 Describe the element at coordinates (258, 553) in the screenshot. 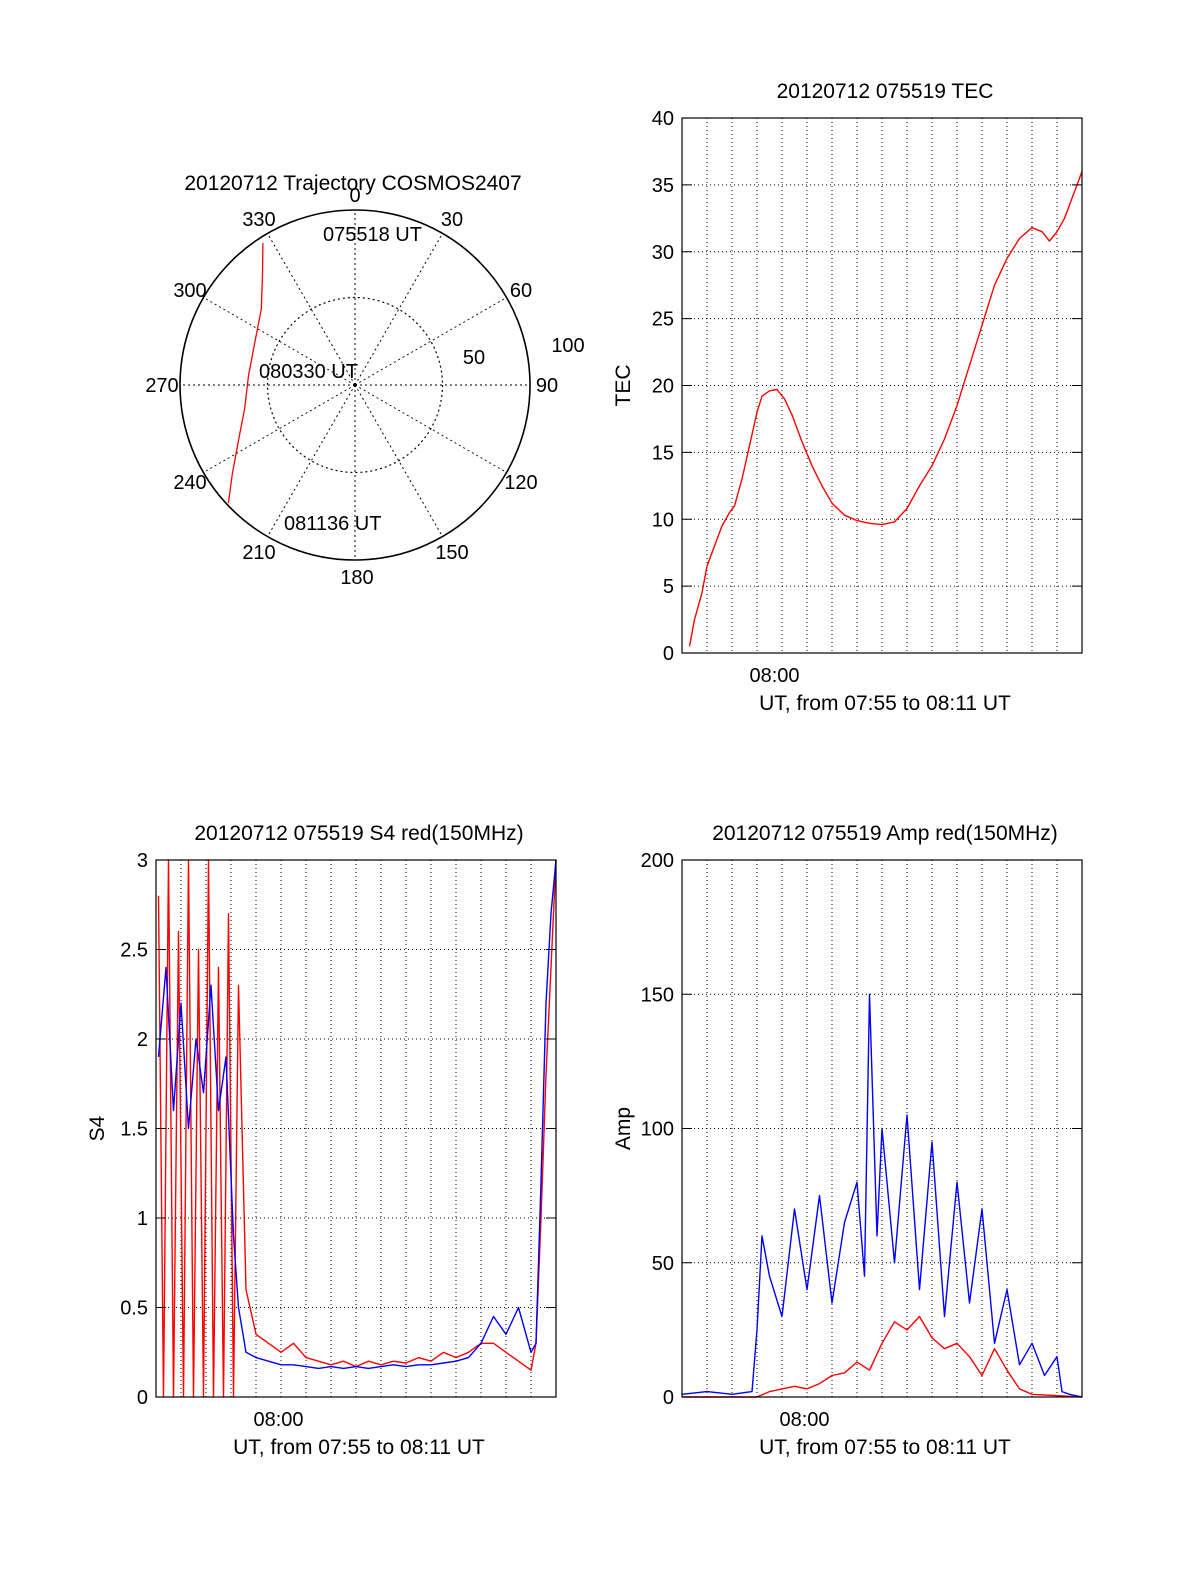

I see `azimuth-label: 210` at that location.